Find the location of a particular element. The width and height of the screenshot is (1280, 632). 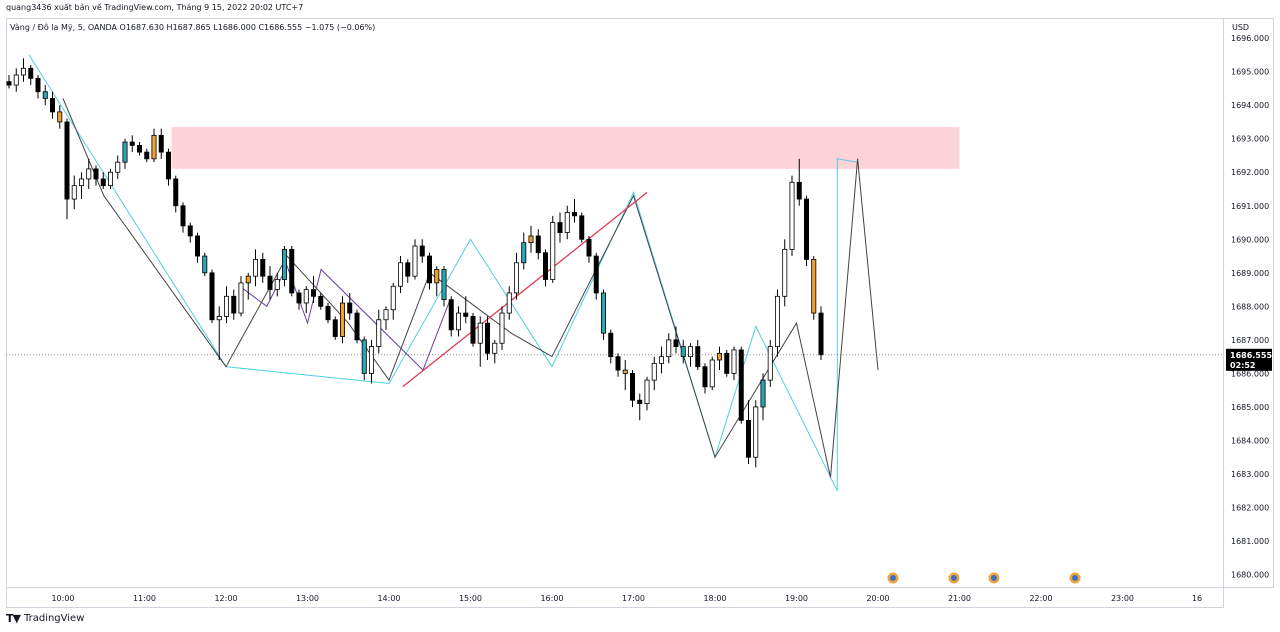

x-tick-label: 17:00 is located at coordinates (633, 598).